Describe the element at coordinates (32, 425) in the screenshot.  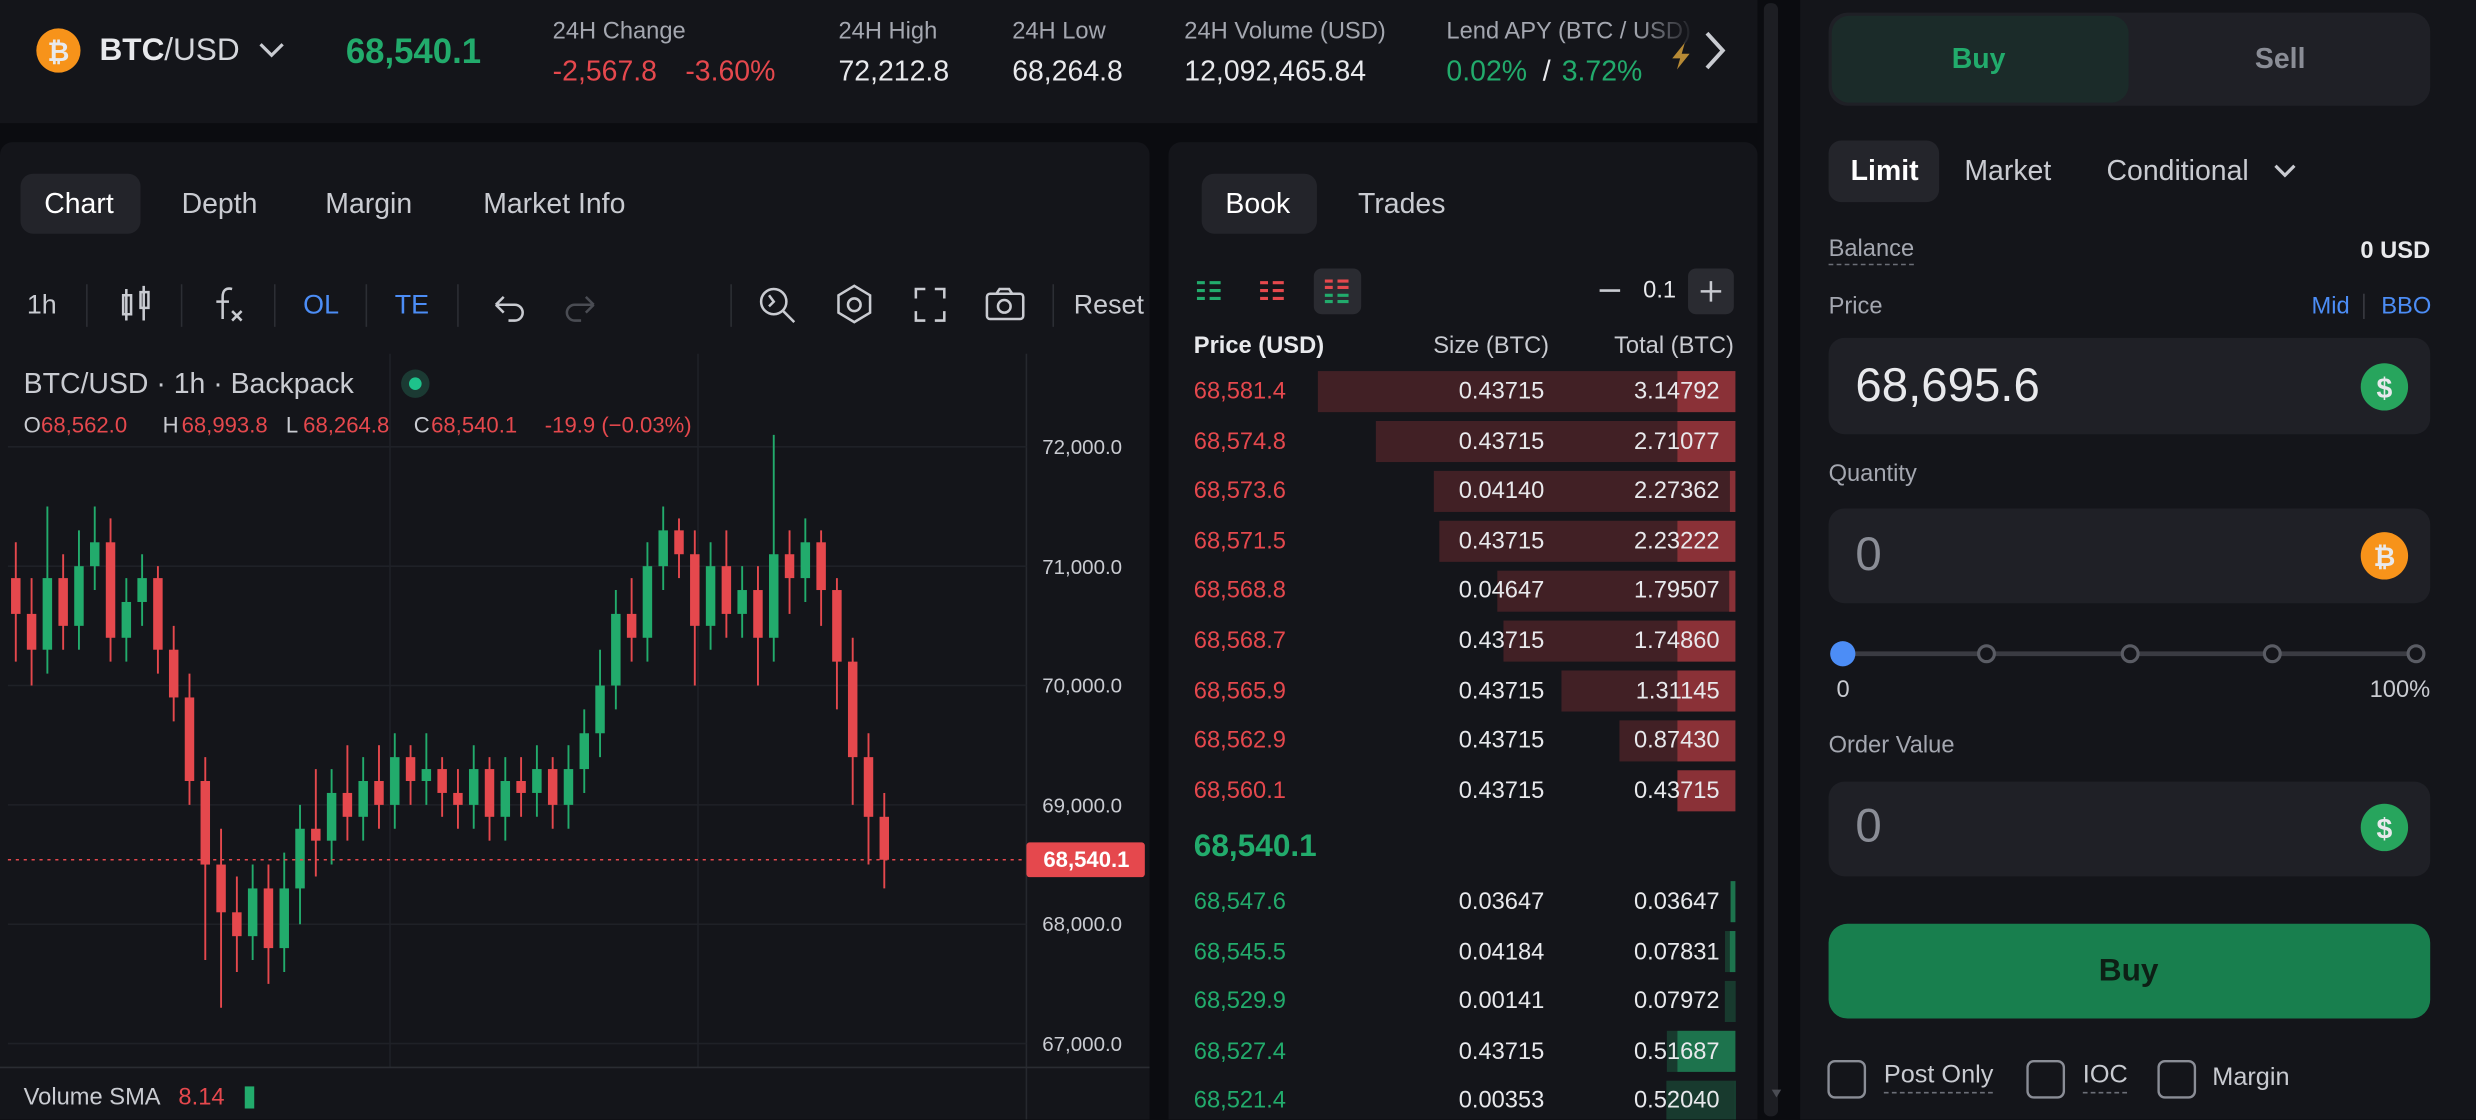
I see `label: O` at that location.